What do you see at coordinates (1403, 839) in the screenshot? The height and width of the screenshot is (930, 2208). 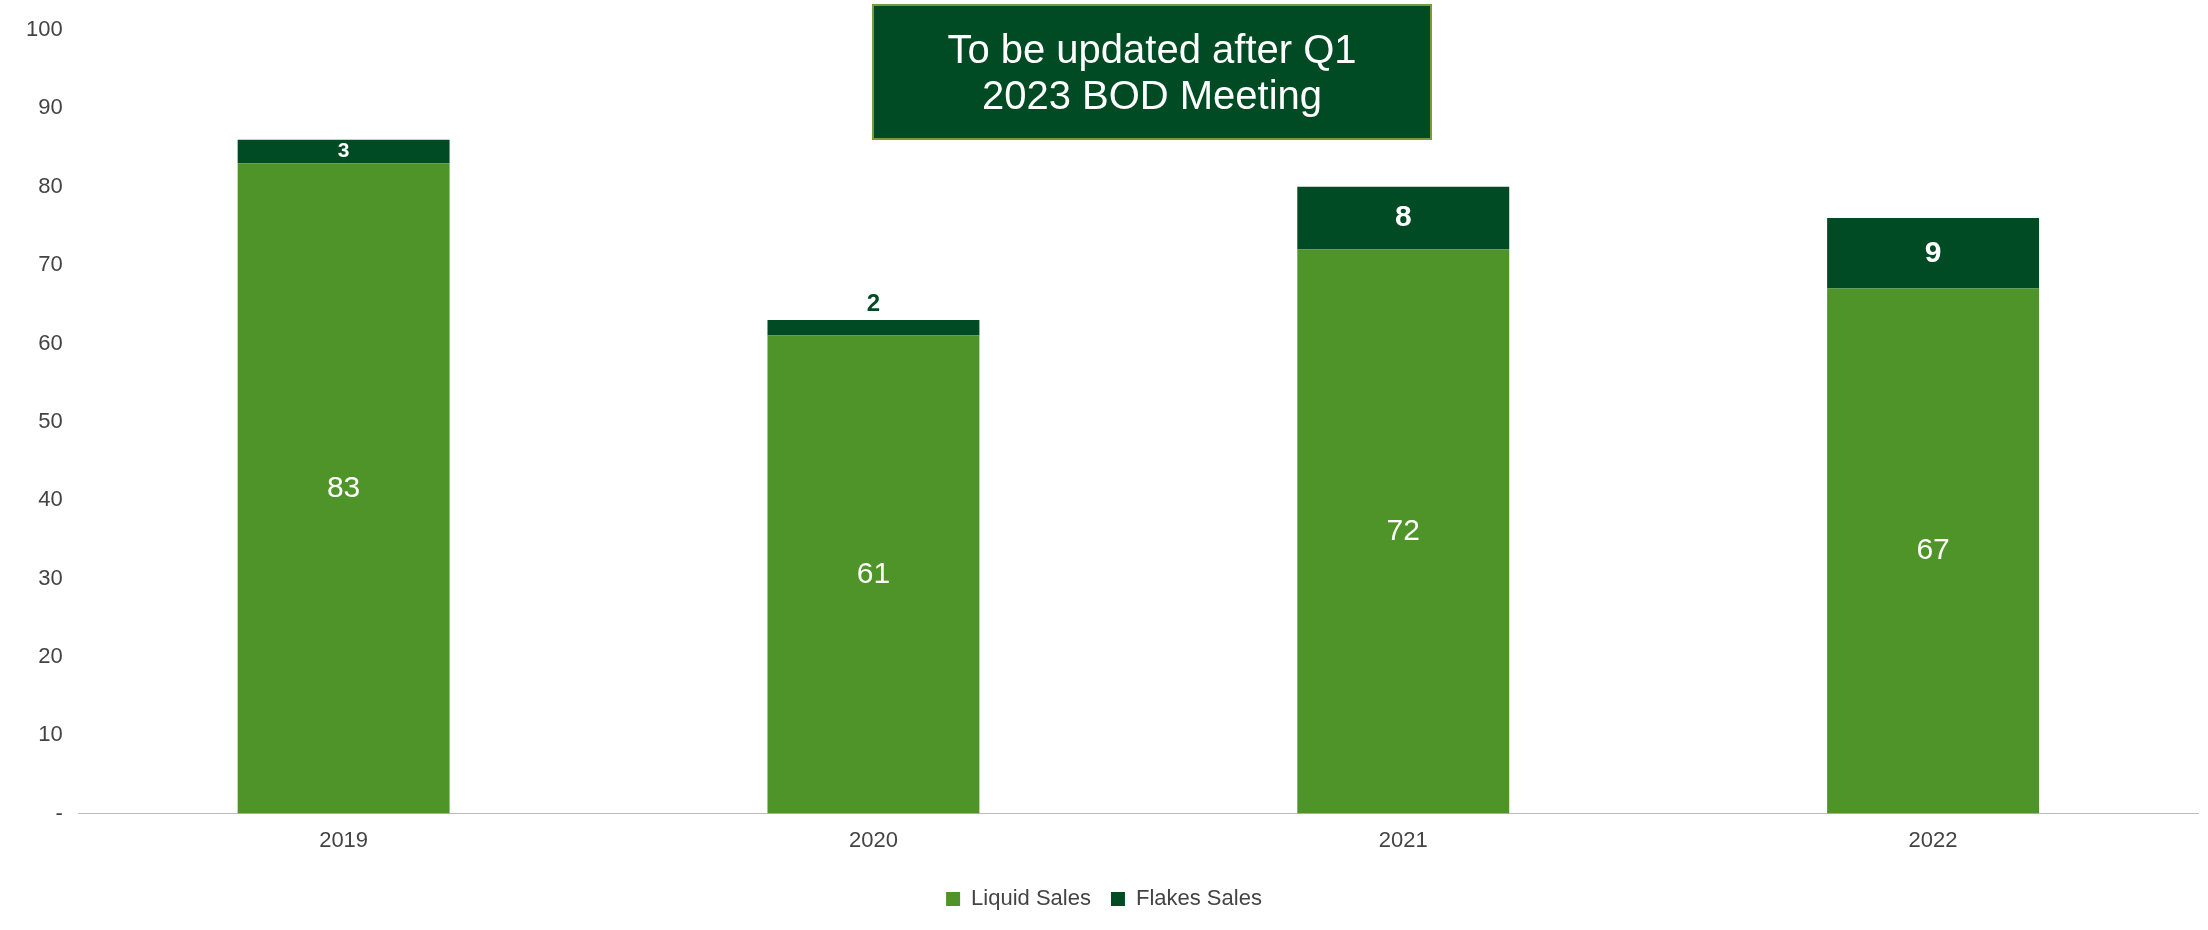 I see `x-tick-label: 2021` at bounding box center [1403, 839].